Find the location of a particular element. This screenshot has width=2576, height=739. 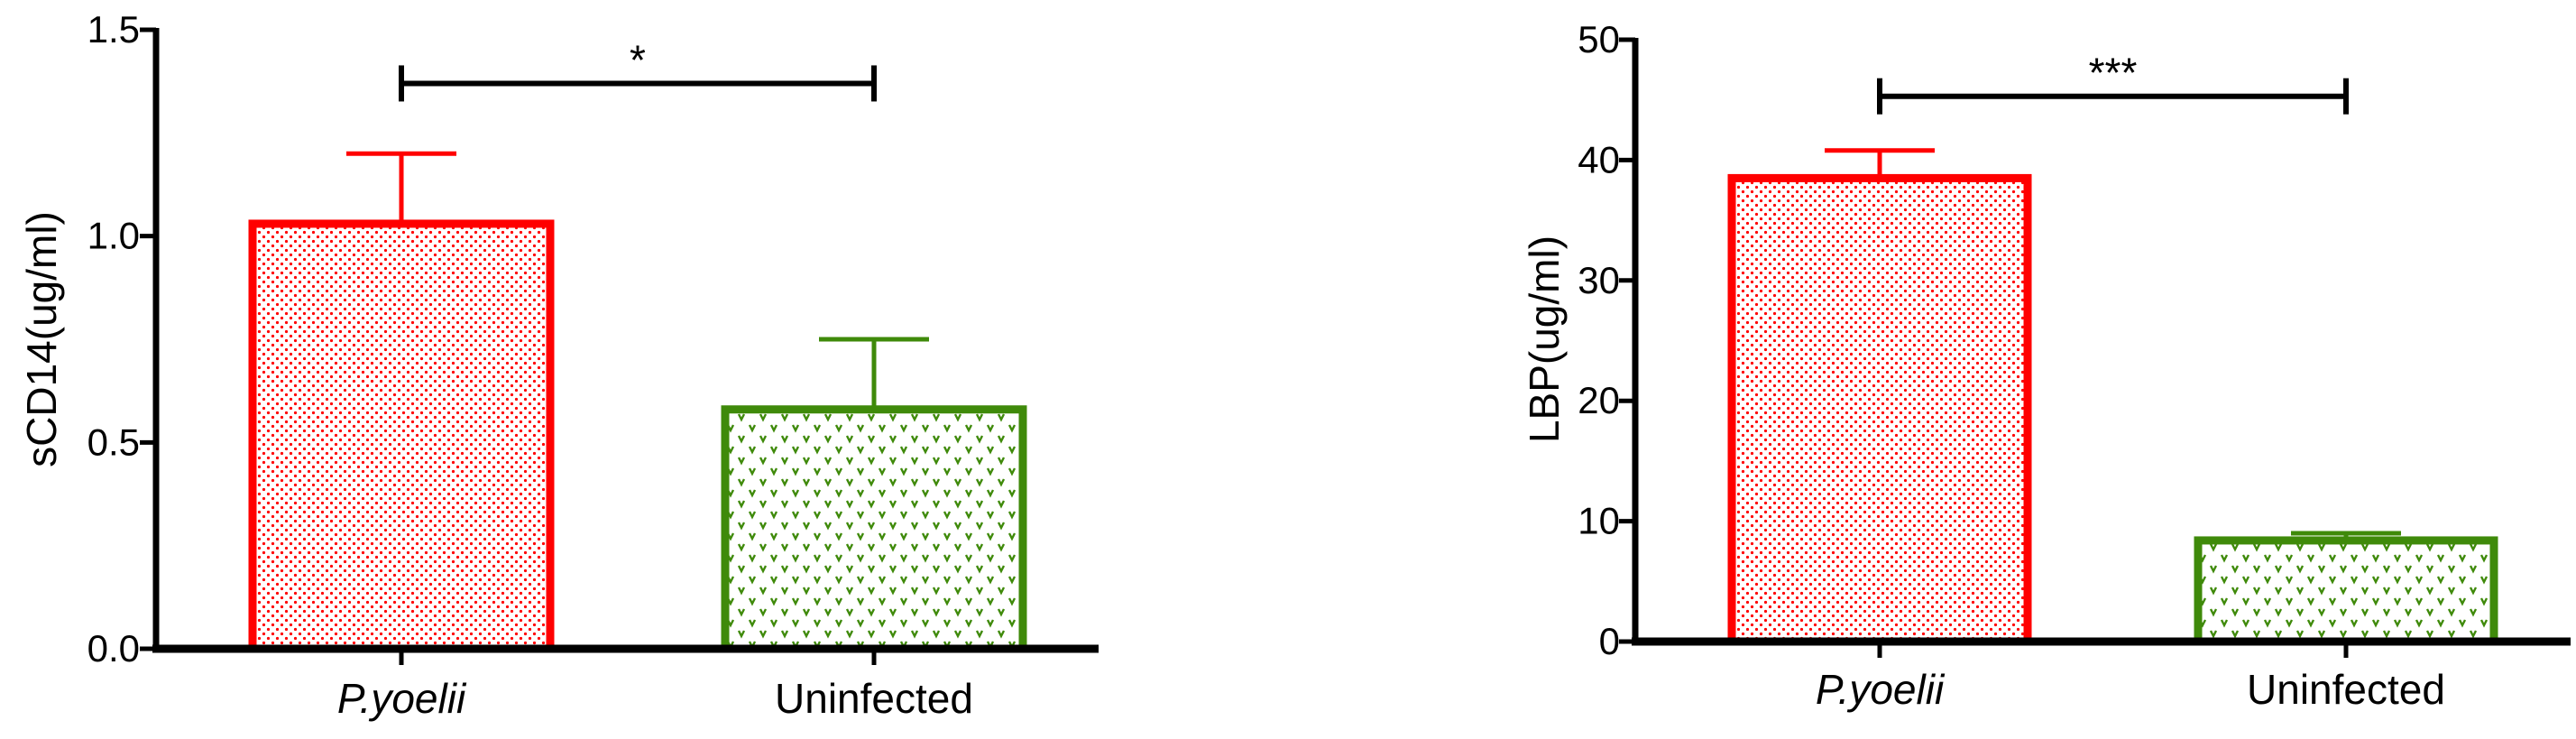

y-tick-label: 40 is located at coordinates (1599, 159).